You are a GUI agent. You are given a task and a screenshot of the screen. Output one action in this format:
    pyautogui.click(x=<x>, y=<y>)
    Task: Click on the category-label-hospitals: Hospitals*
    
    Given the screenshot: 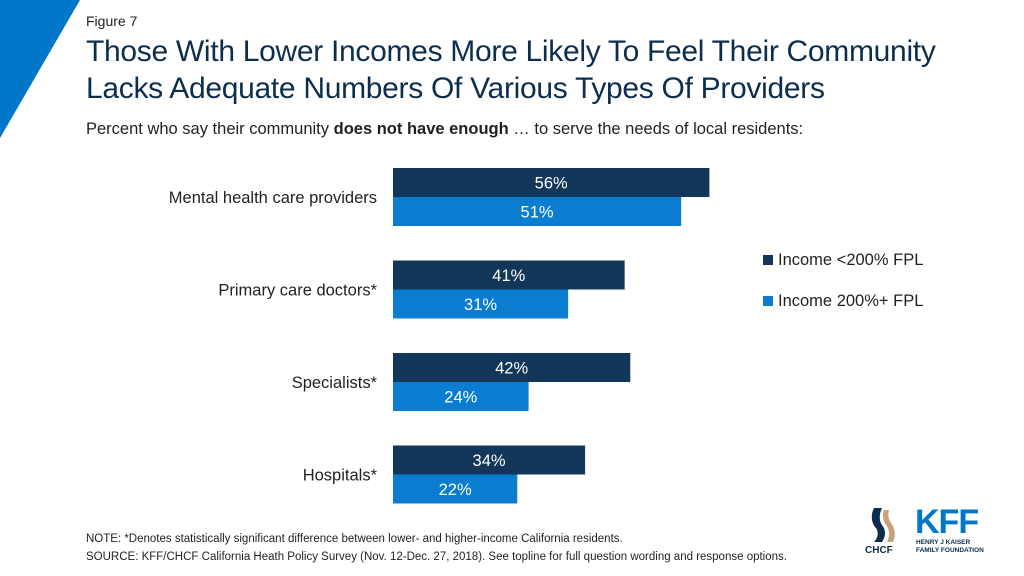 What is the action you would take?
    pyautogui.click(x=340, y=476)
    